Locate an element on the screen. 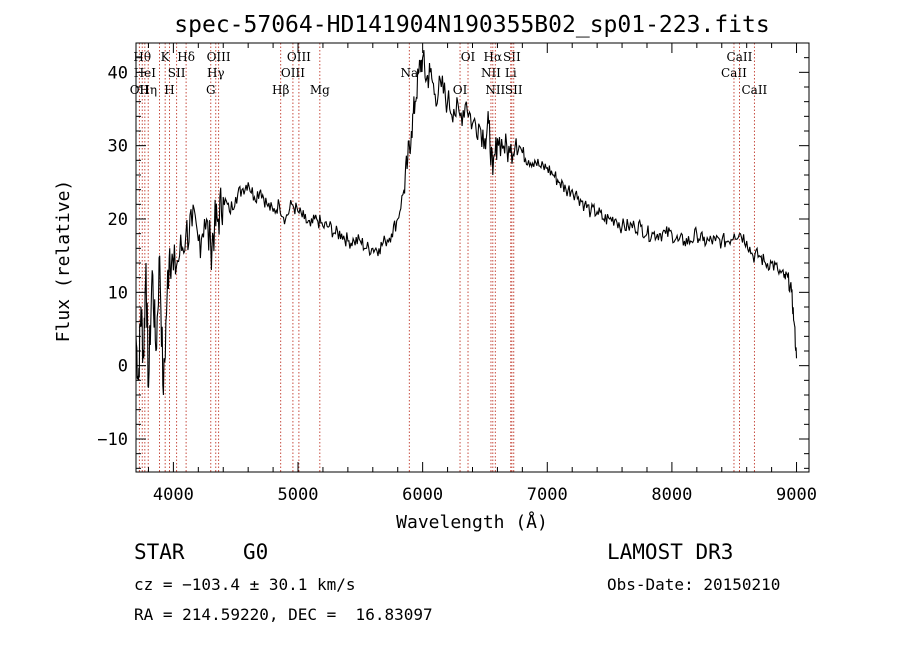  y-tick-label: −10 is located at coordinates (112, 440).